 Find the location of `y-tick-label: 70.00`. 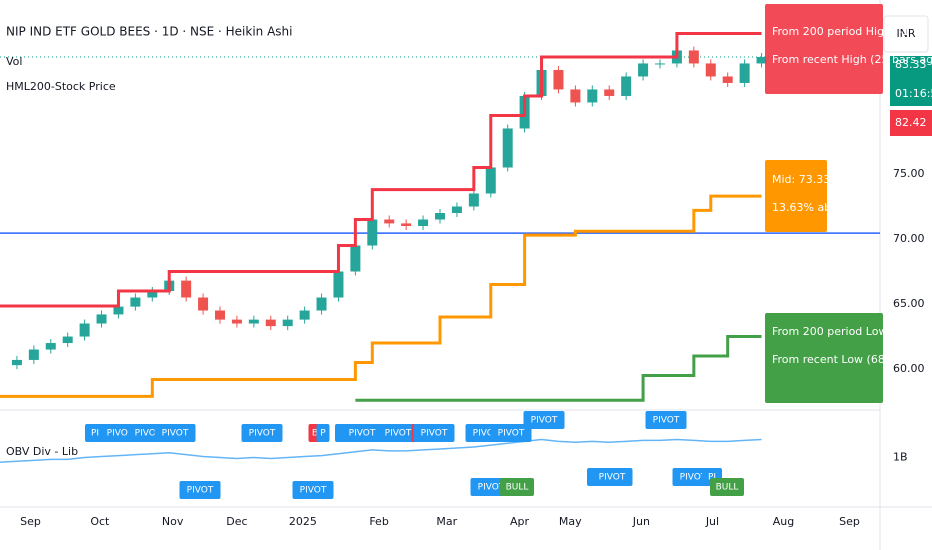

y-tick-label: 70.00 is located at coordinates (909, 238).